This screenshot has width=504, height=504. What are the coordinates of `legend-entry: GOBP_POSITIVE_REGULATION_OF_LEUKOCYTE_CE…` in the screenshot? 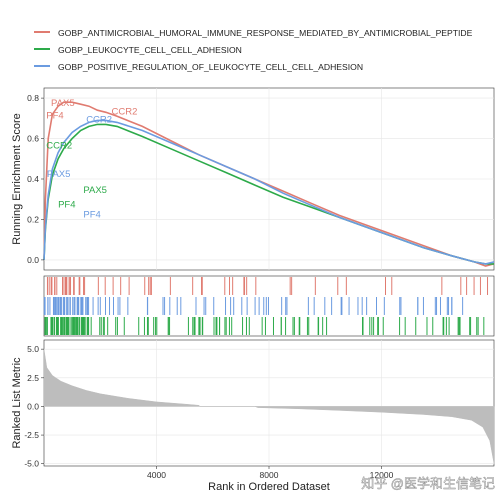 It's located at (210, 67).